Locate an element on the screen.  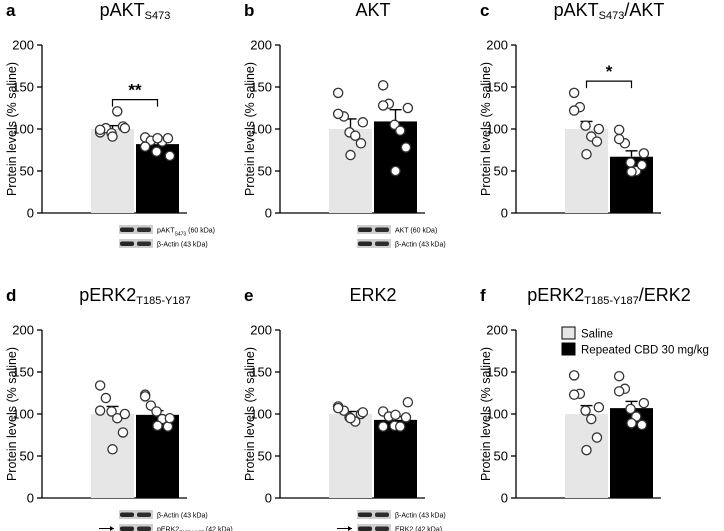
bar-cbd is located at coordinates (395, 458).